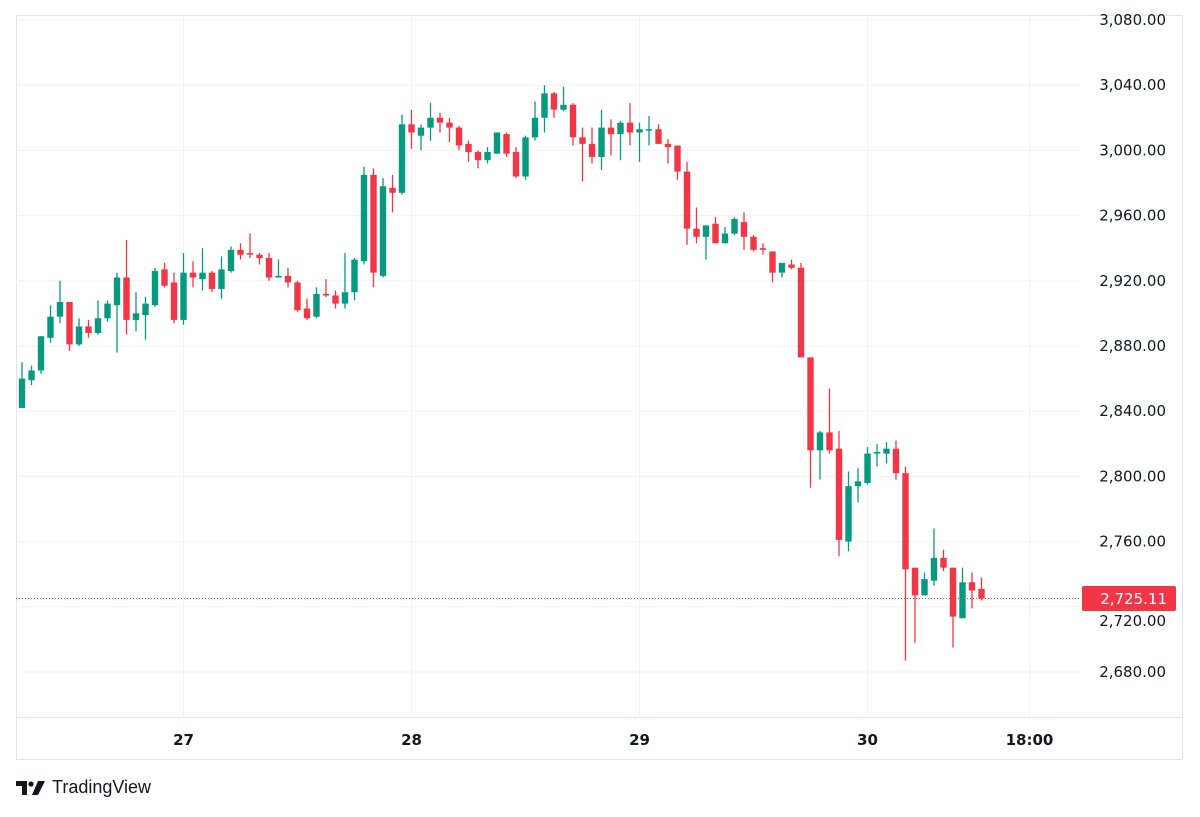 The image size is (1200, 817). I want to click on last-price-box, so click(1129, 598).